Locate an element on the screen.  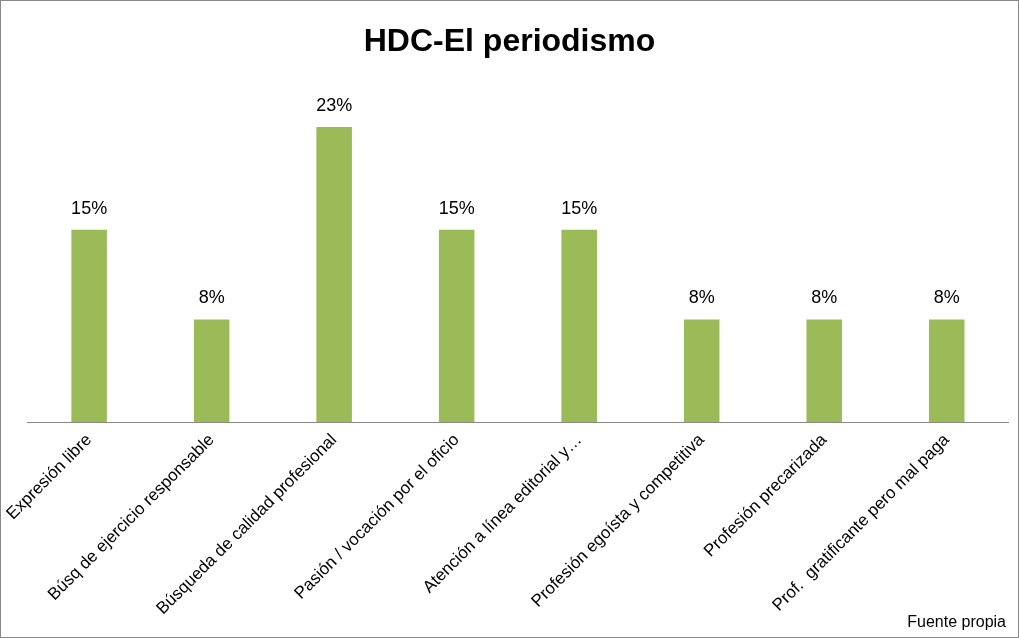
chart-title: HDC-El periodismo is located at coordinates (509, 40).